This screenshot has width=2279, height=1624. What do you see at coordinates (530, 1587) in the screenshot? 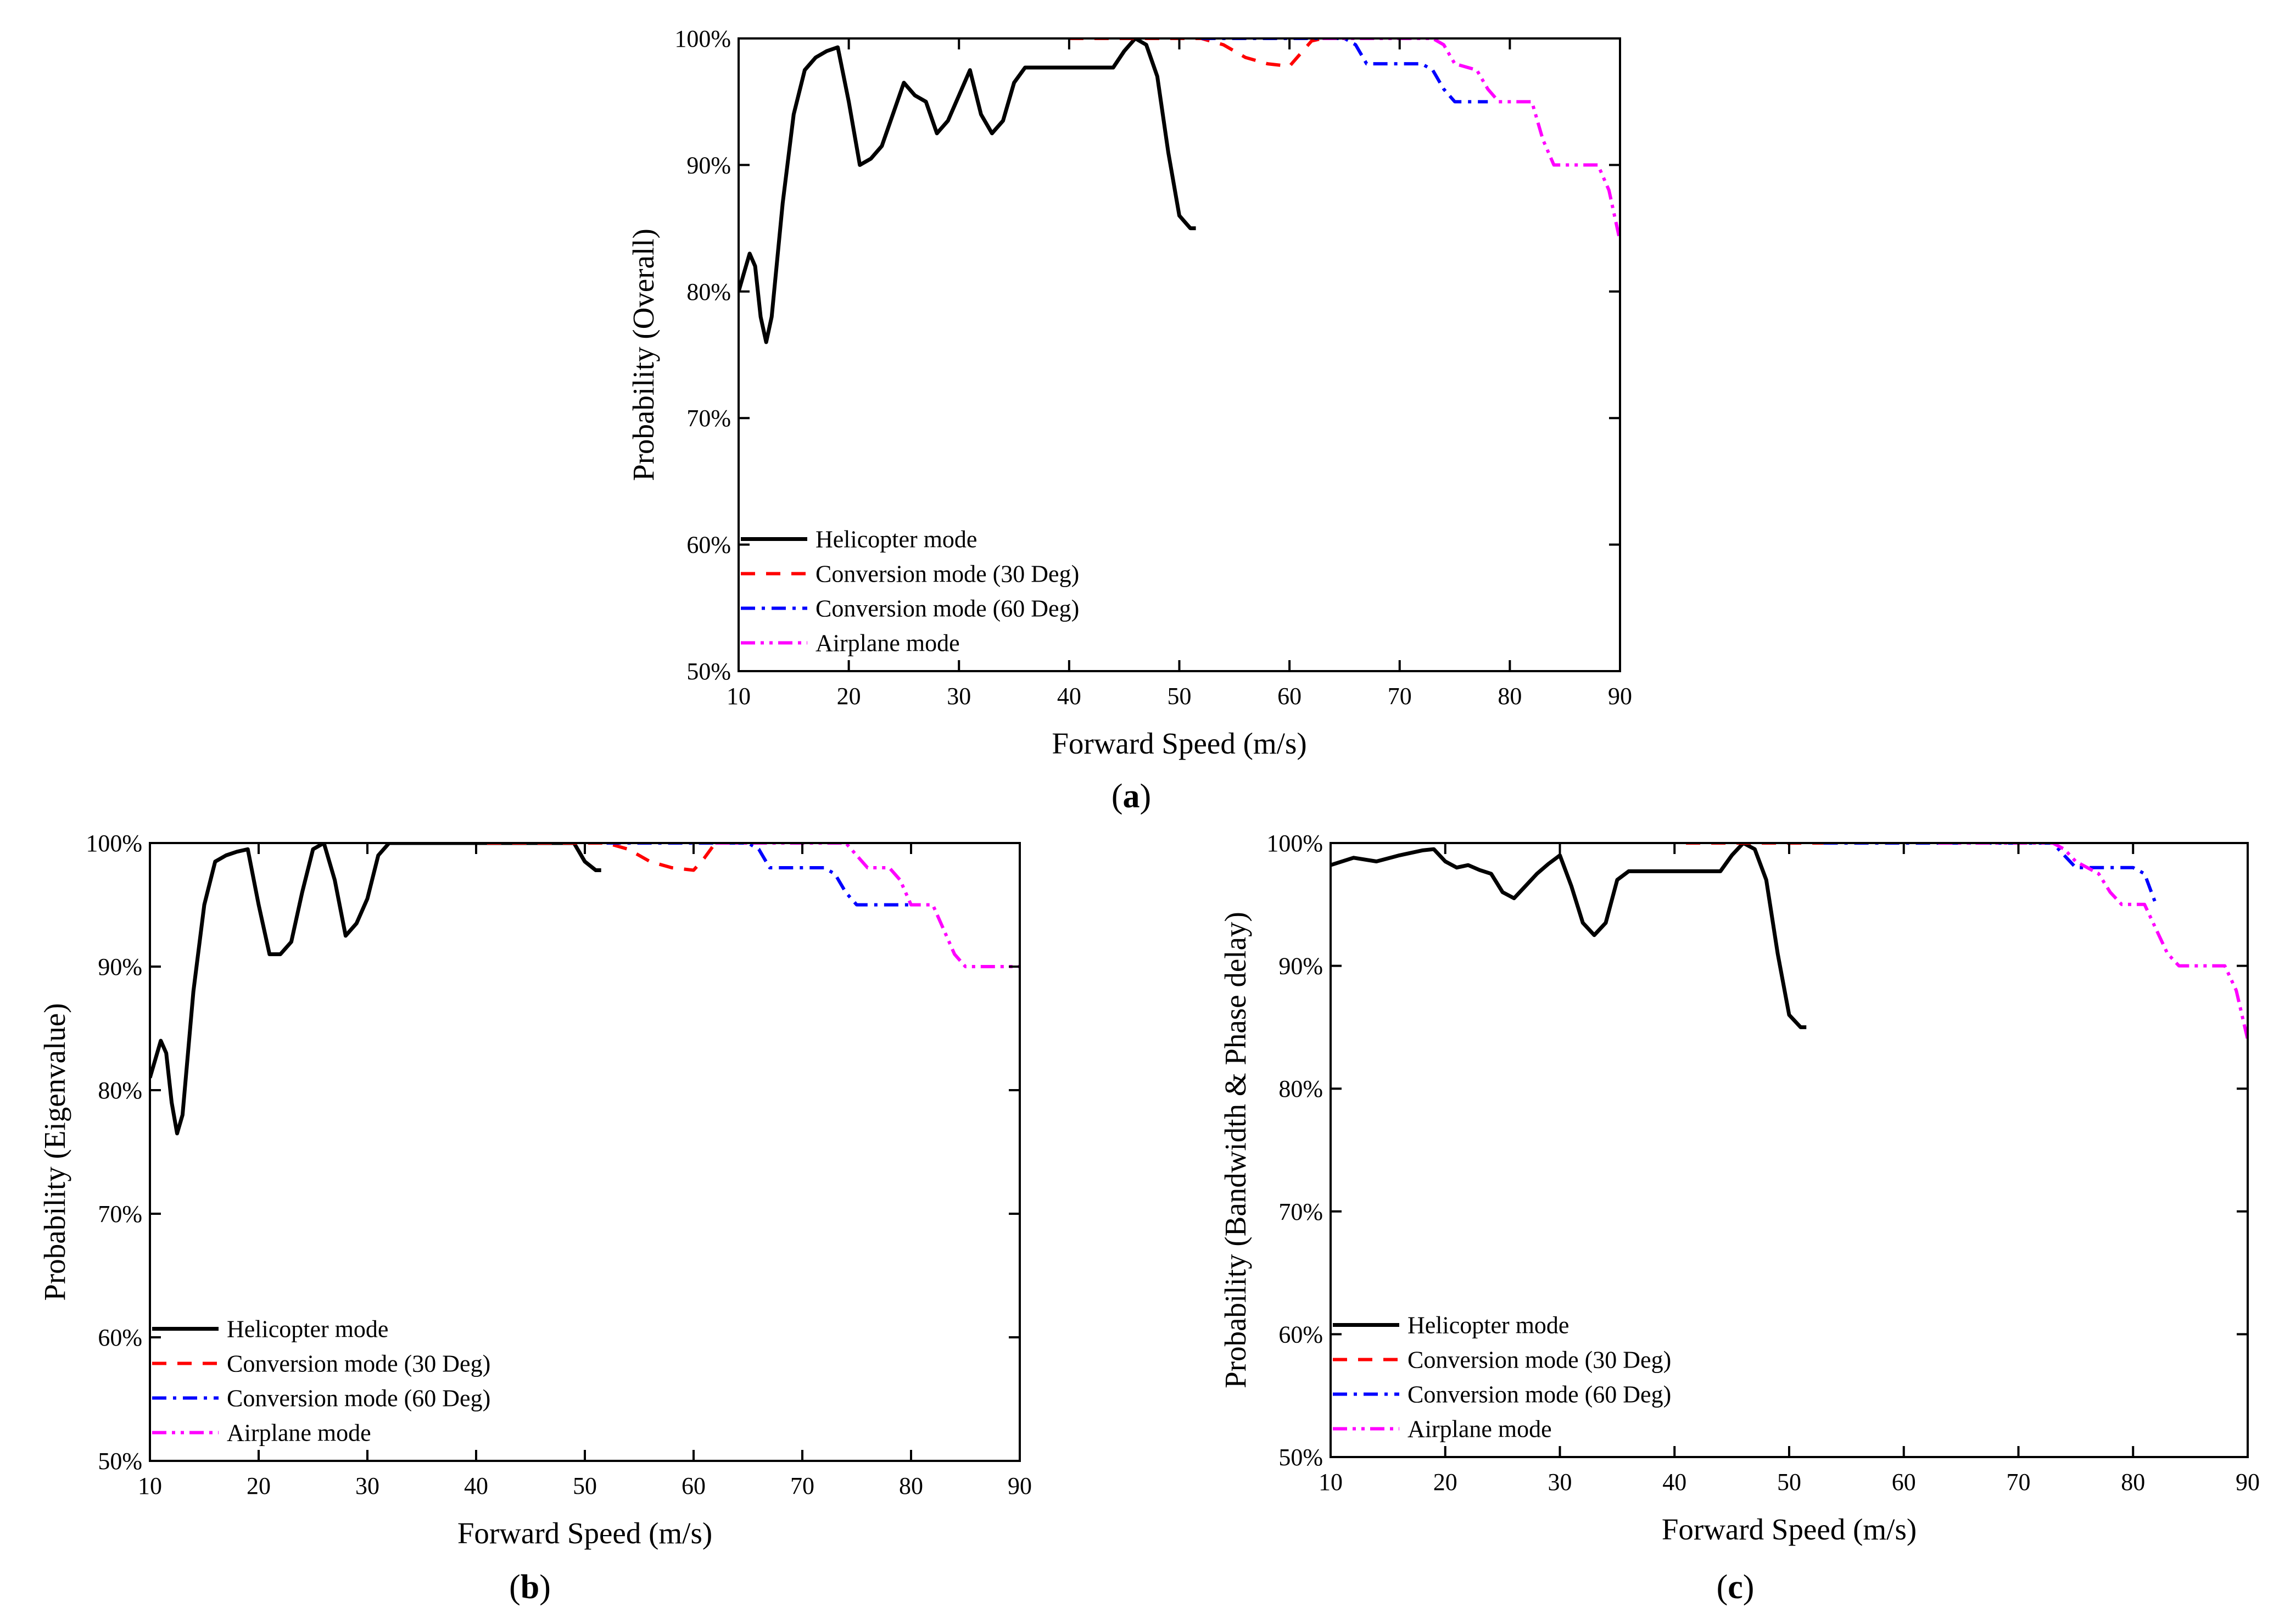
I see `panel-label: (b)` at bounding box center [530, 1587].